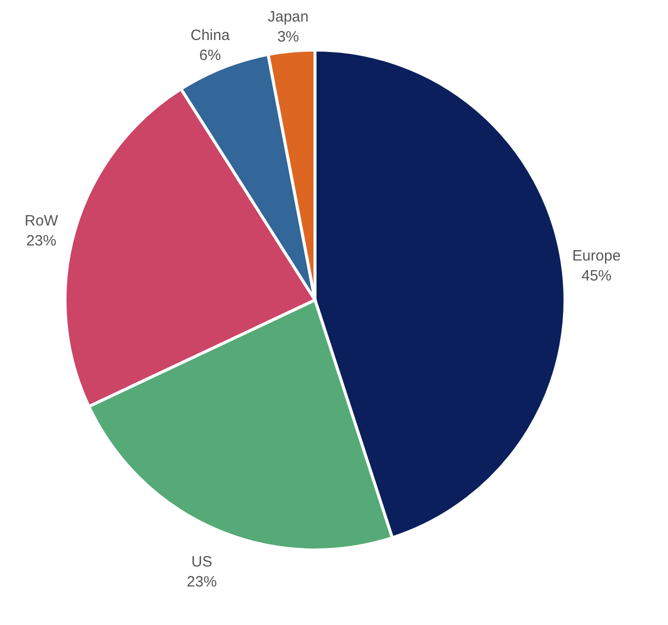  I want to click on data-label: 6%, so click(210, 55).